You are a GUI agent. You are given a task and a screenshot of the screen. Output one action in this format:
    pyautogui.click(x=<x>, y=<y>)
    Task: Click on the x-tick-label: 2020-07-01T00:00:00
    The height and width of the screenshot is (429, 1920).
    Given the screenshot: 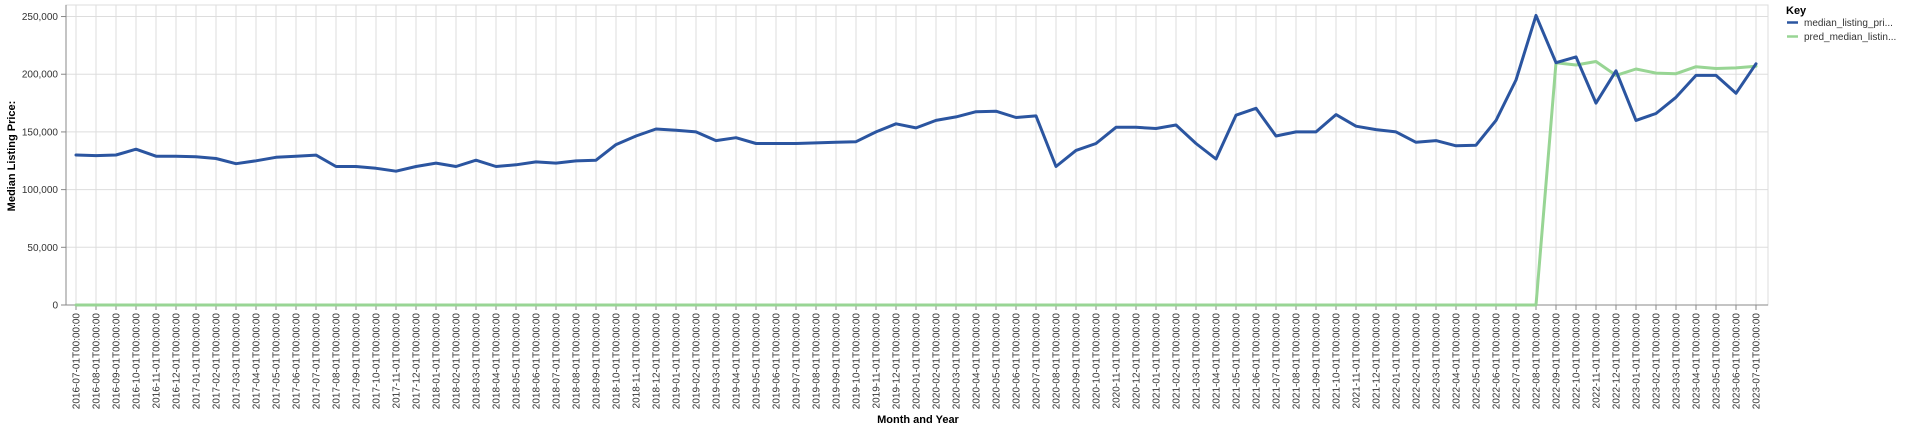 What is the action you would take?
    pyautogui.click(x=1037, y=361)
    